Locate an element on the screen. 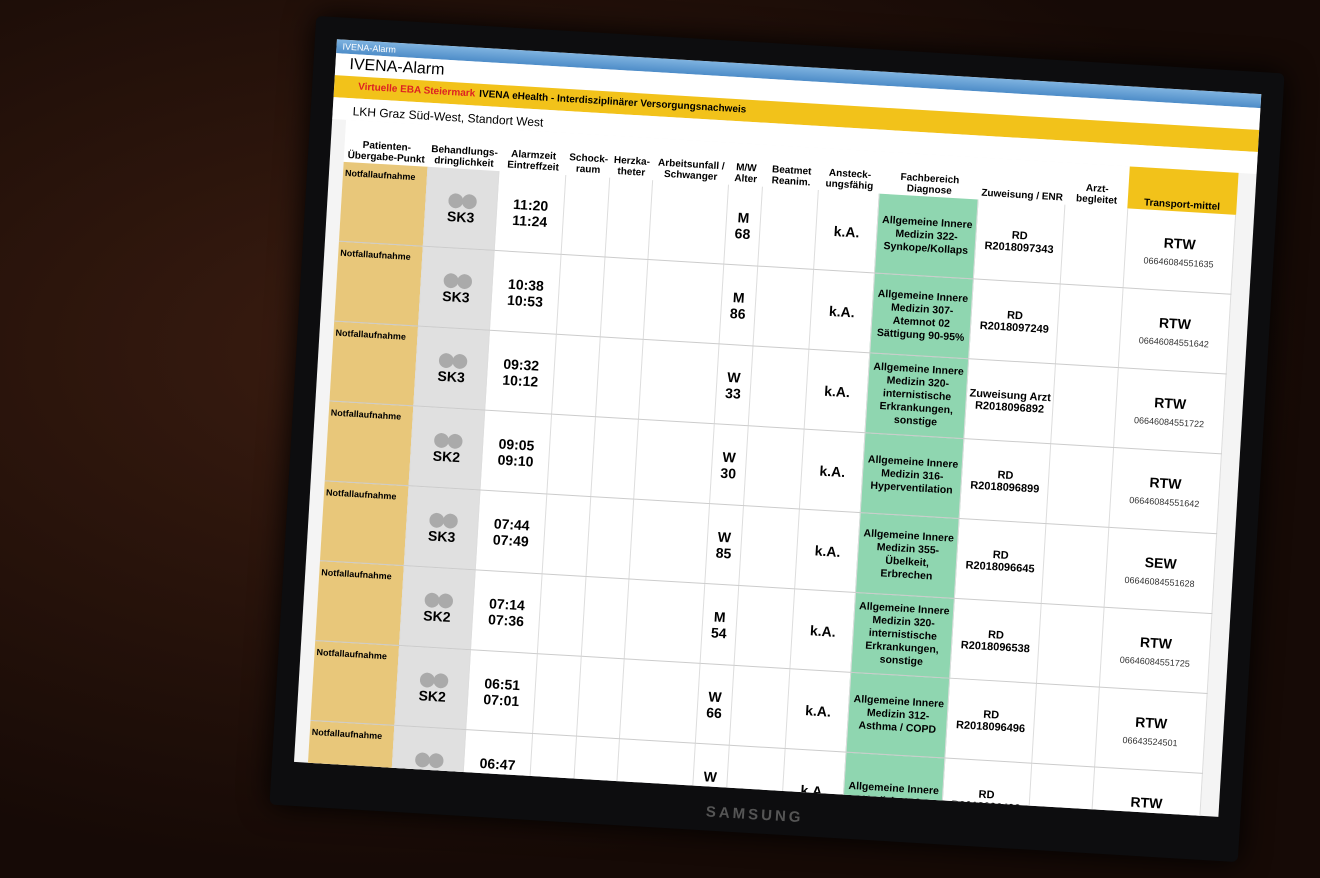  assignment: RD R2018096899 is located at coordinates (1005, 481).